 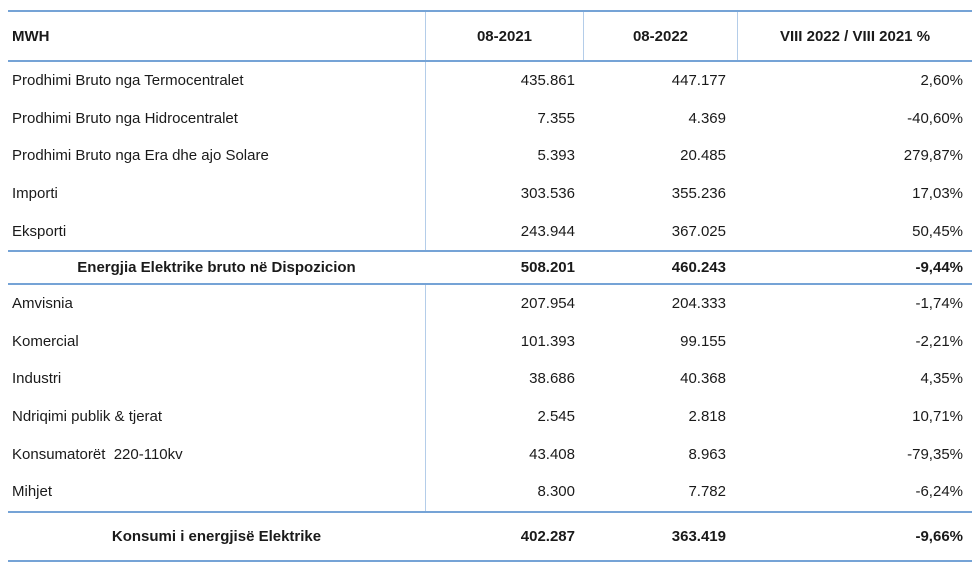 I want to click on table-row: Industri 38.686 40.368 4,35%, so click(x=490, y=379).